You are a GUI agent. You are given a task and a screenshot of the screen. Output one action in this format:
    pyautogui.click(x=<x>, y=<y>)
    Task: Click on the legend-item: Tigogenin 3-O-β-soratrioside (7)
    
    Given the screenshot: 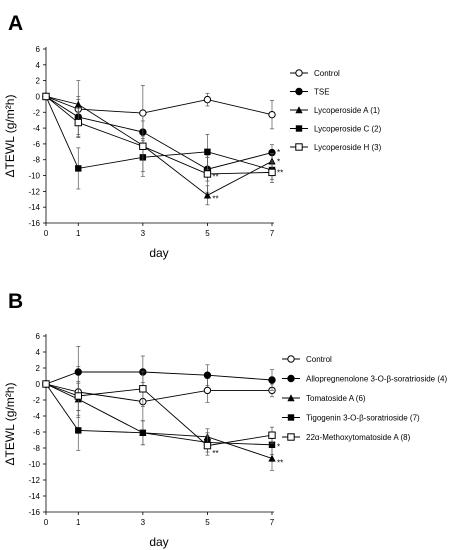 What is the action you would take?
    pyautogui.click(x=351, y=418)
    